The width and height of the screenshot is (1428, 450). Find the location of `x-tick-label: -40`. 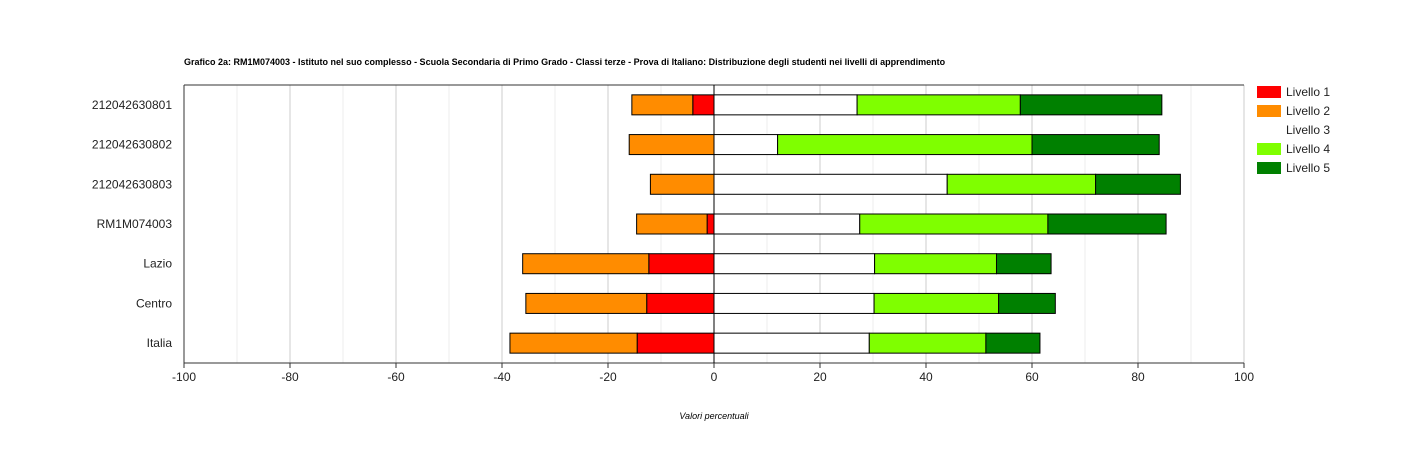

x-tick-label: -40 is located at coordinates (502, 377).